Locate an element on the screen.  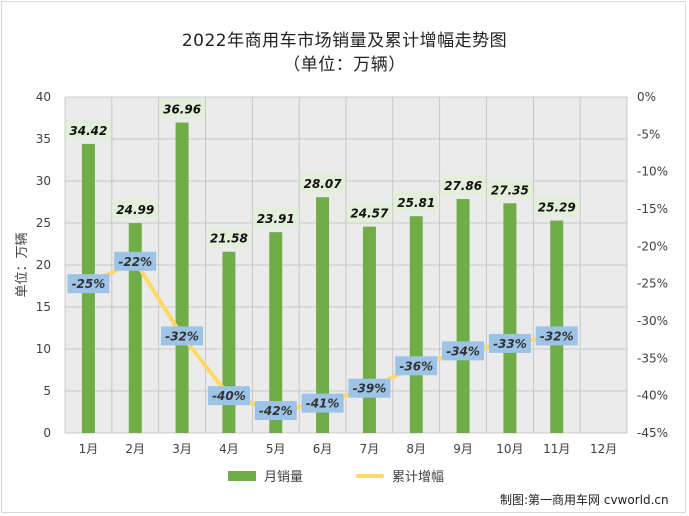
line-data-label: -36% is located at coordinates (416, 366).